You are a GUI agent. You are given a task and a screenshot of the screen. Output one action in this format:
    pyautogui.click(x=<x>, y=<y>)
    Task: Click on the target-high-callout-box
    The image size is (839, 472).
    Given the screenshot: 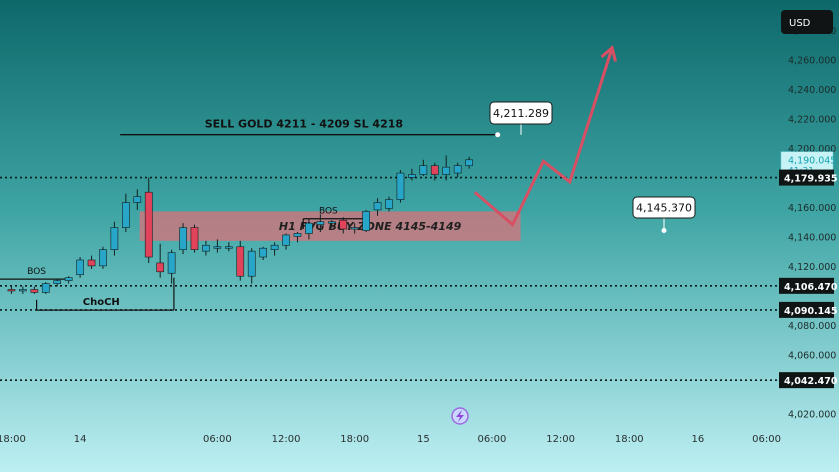 What is the action you would take?
    pyautogui.click(x=521, y=113)
    